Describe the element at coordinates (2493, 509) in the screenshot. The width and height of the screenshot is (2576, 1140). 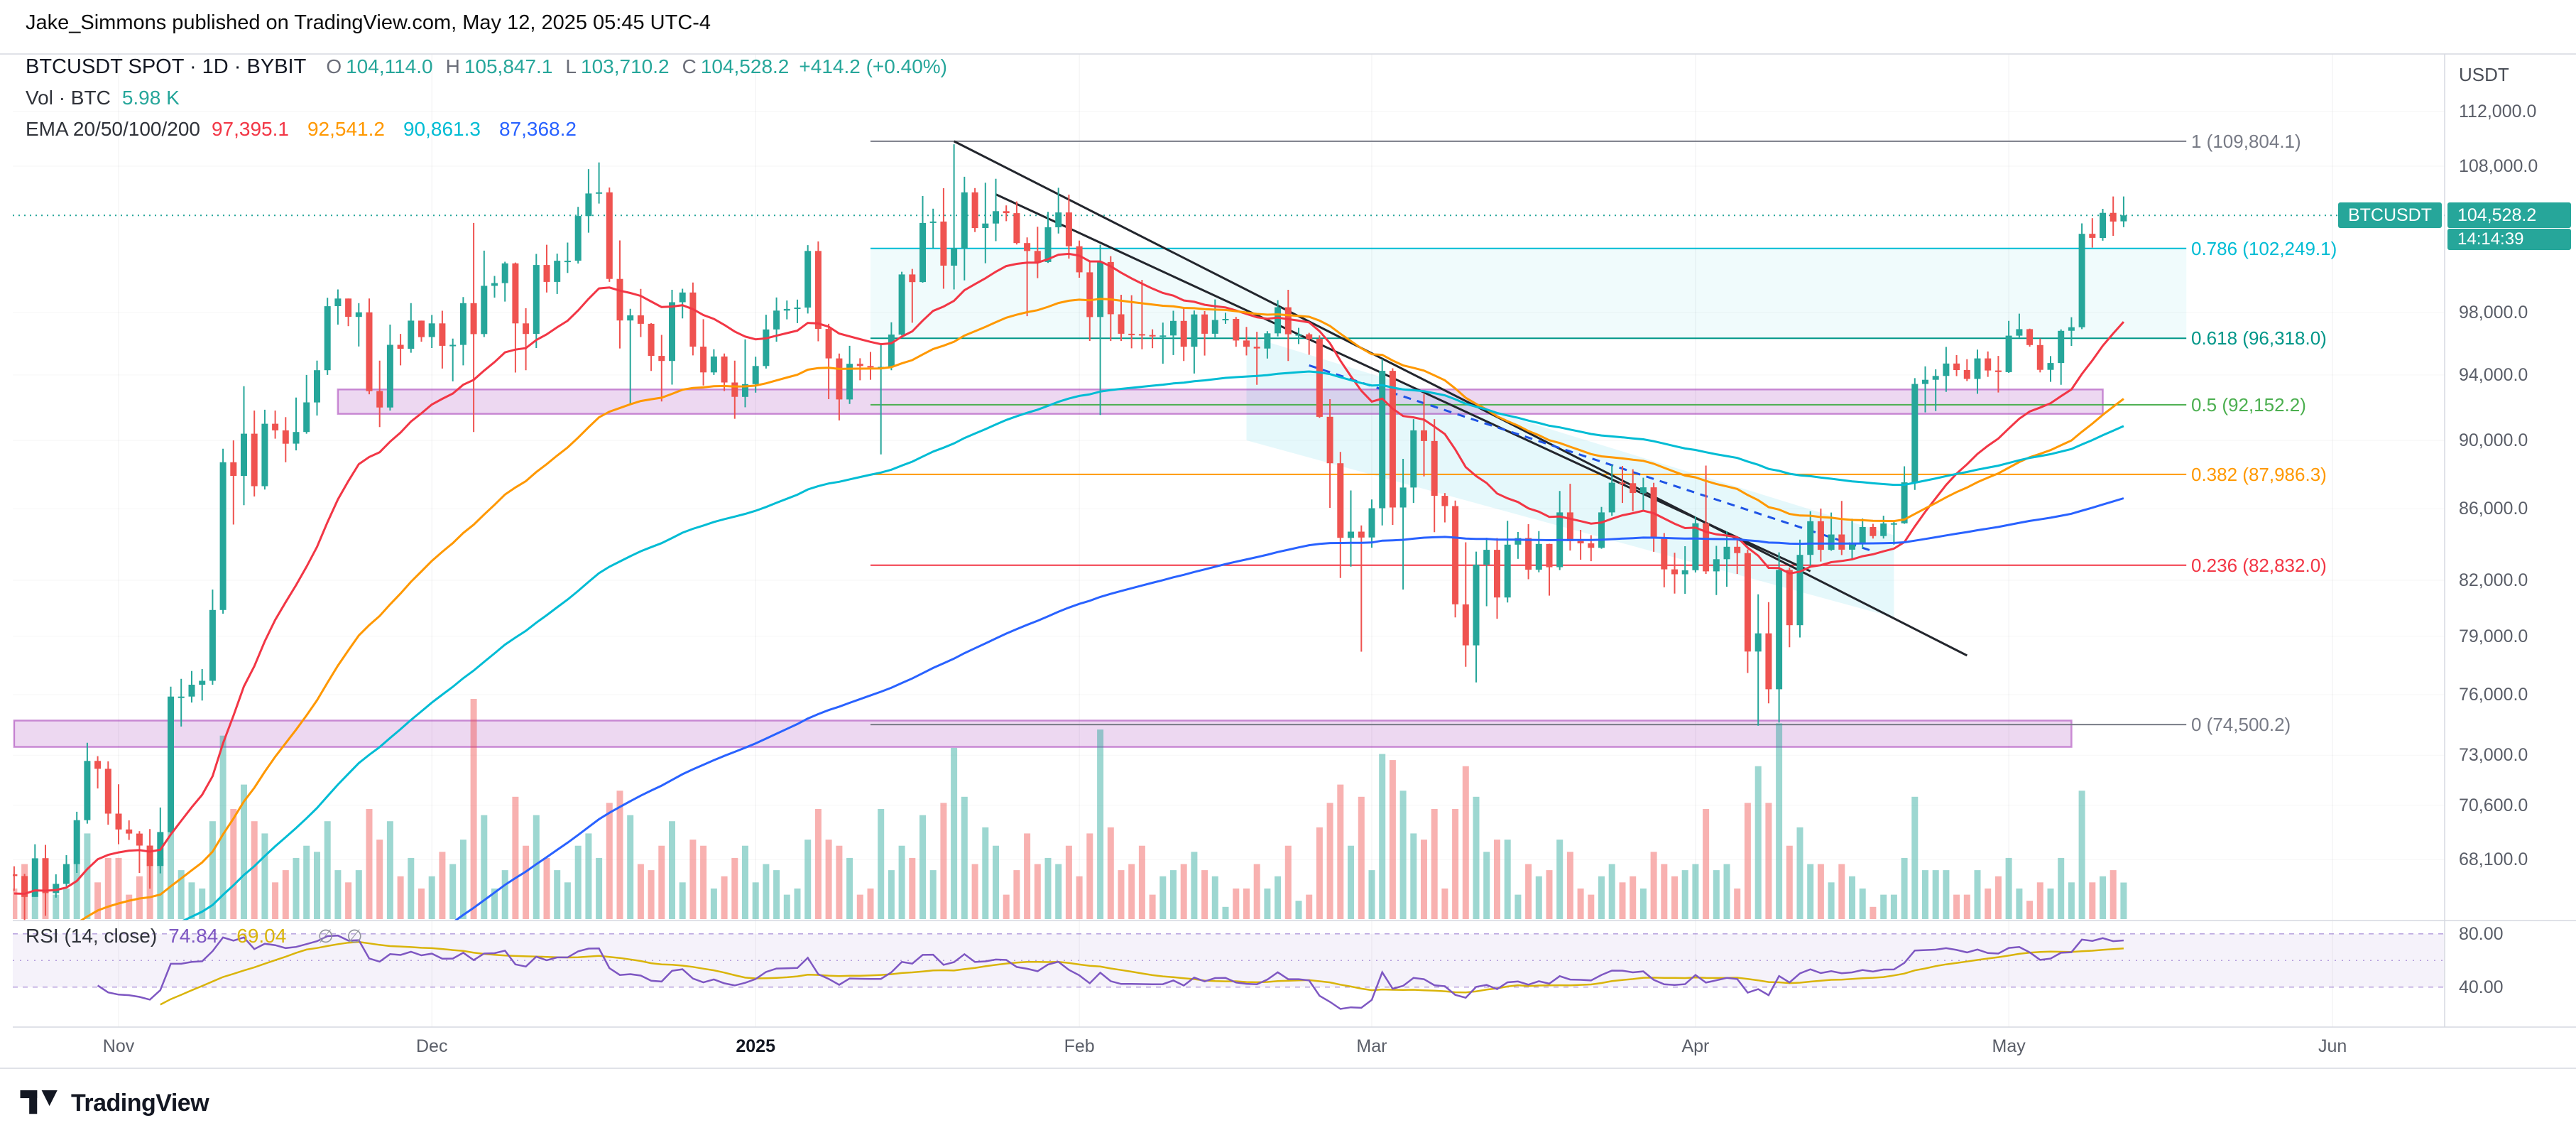
I see `price-axis-label: 86,000.0` at that location.